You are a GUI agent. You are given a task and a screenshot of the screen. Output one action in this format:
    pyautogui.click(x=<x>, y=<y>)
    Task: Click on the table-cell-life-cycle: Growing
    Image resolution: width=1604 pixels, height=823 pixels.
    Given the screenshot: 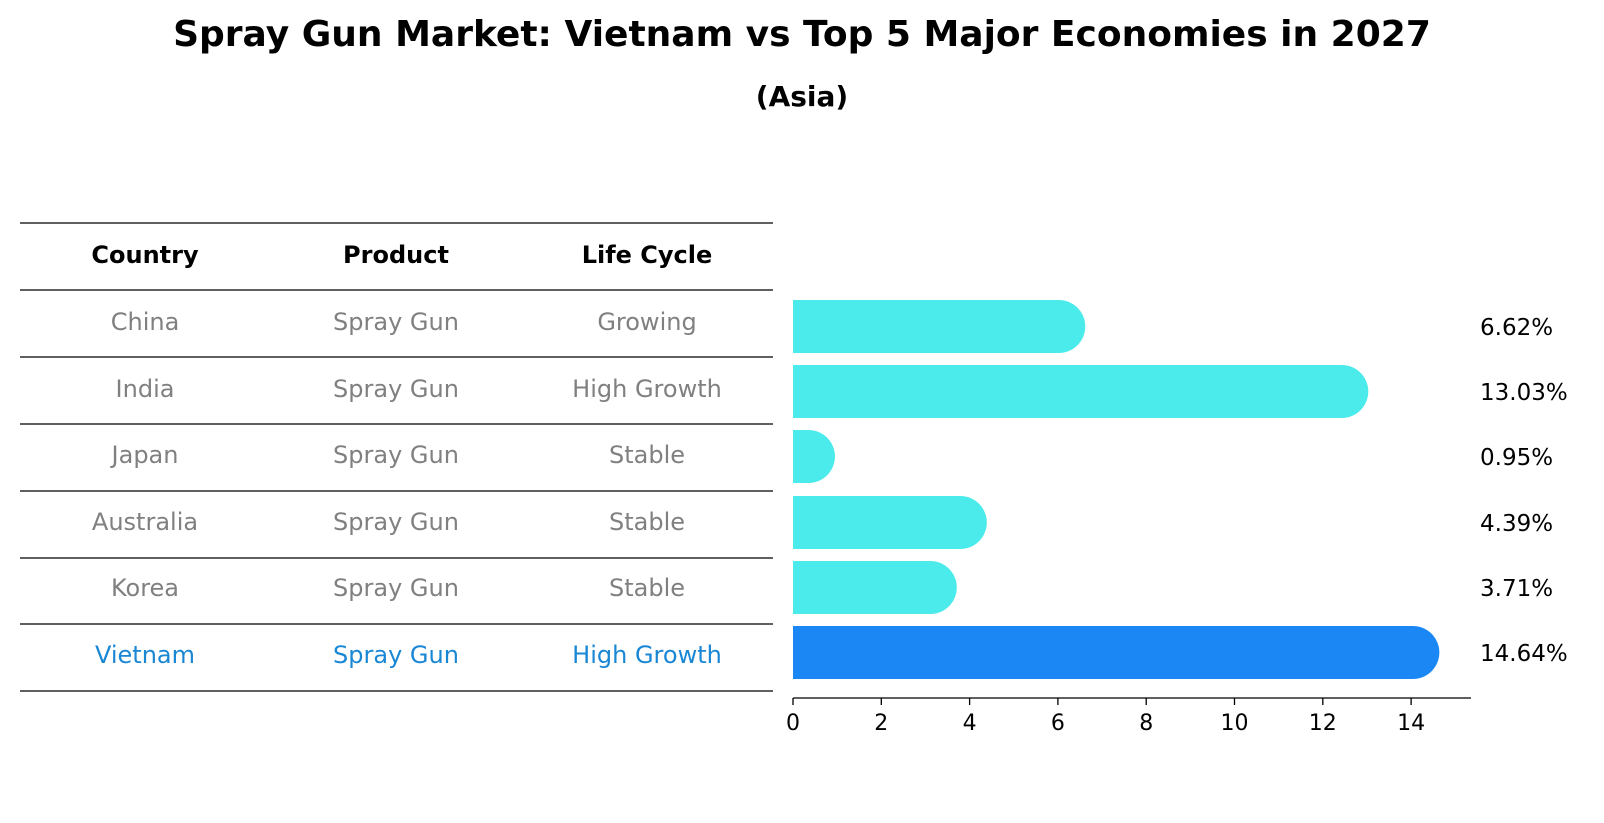 What is the action you would take?
    pyautogui.click(x=646, y=322)
    